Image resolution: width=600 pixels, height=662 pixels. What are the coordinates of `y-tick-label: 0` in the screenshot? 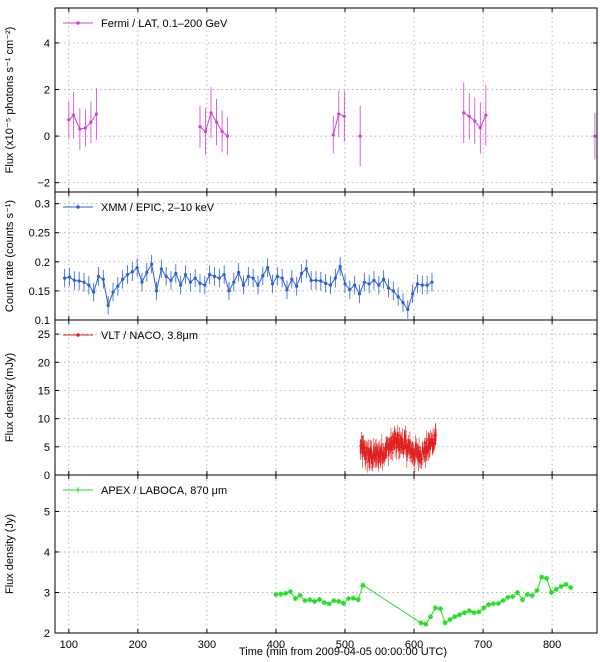 It's located at (47, 137).